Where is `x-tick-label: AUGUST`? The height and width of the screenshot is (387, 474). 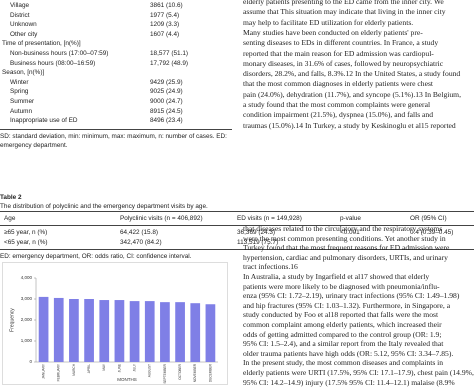
x-tick-label: AUGUST is located at coordinates (150, 370).